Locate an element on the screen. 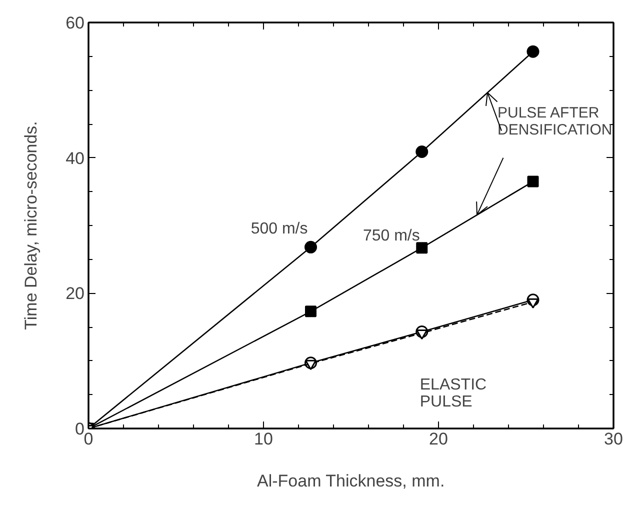 Image resolution: width=627 pixels, height=514 pixels. y-tick-label: 60 is located at coordinates (75, 23).